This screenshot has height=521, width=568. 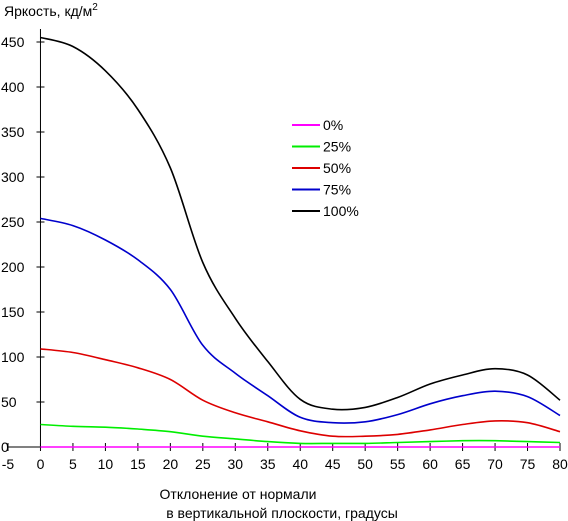 I want to click on y-tick-label: 50, so click(x=9, y=402).